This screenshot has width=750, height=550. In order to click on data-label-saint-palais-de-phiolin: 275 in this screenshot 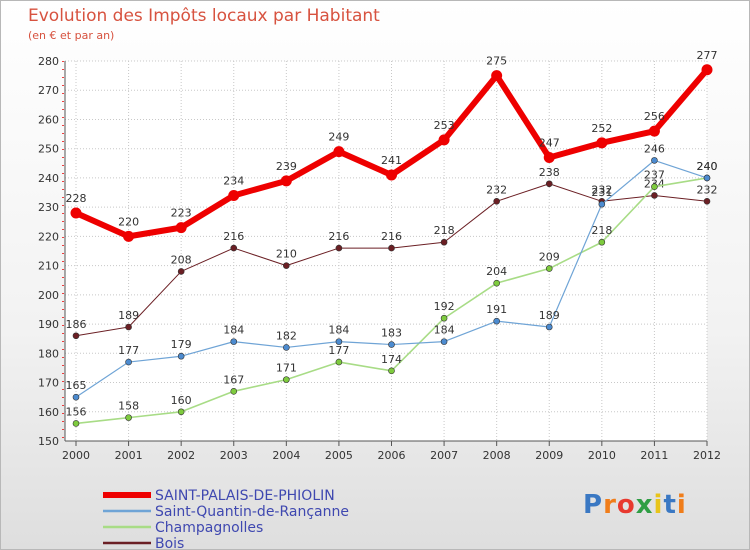, I will do `click(496, 61)`.